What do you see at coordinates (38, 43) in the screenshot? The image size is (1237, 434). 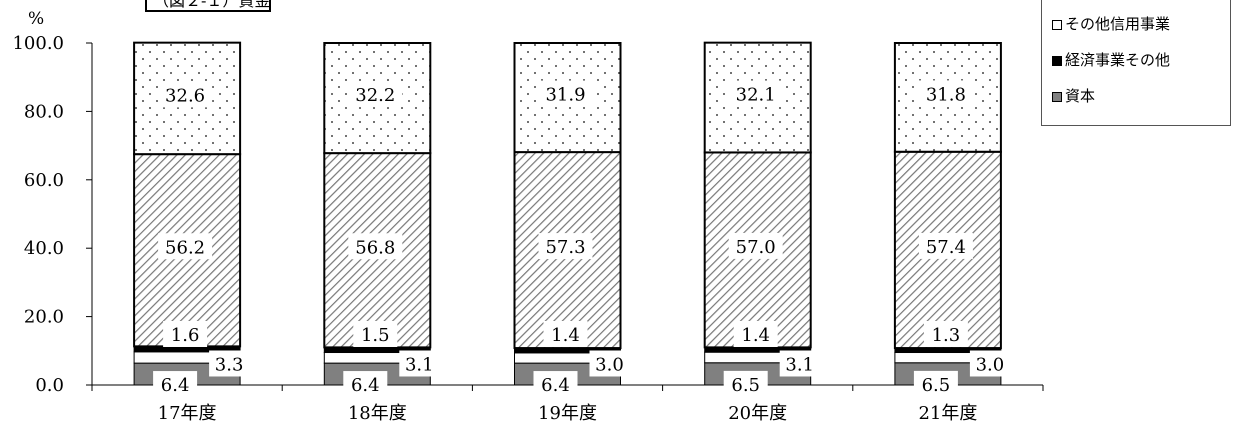 I see `y-tick-label: 100.0` at bounding box center [38, 43].